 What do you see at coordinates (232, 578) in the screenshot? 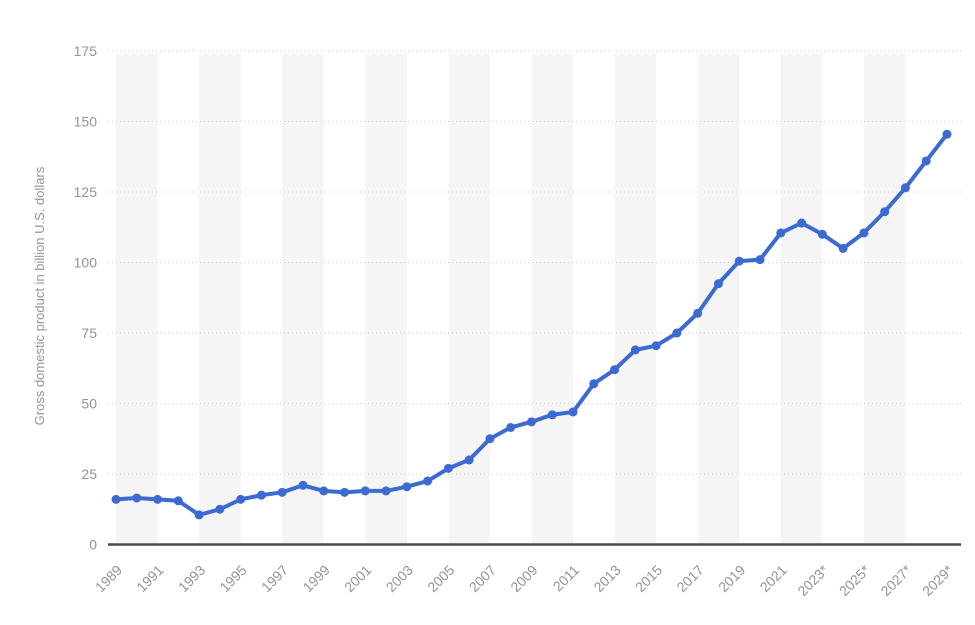
I see `x-tick-label-1995: 1995` at bounding box center [232, 578].